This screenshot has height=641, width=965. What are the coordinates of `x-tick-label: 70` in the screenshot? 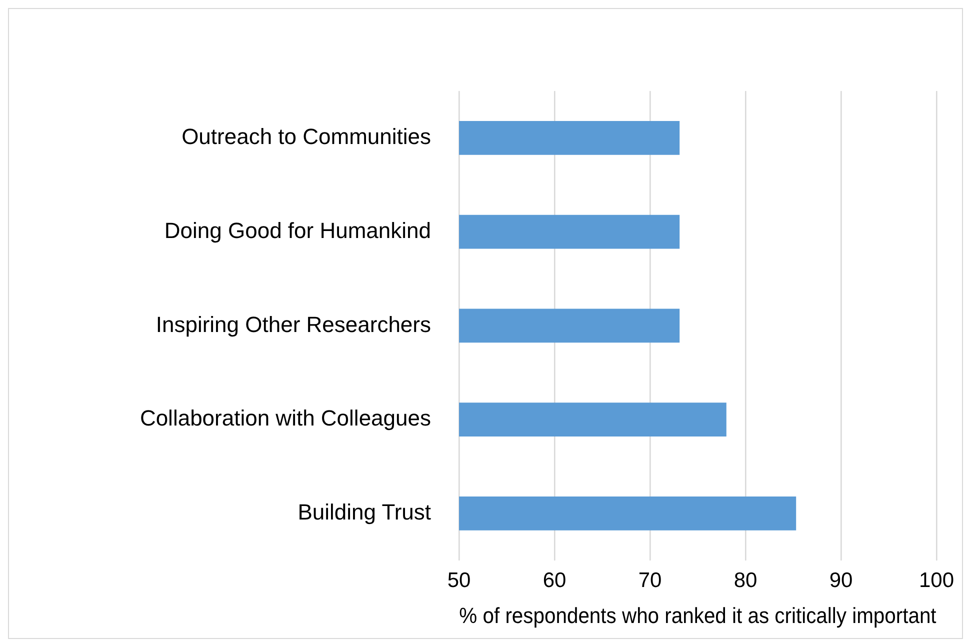 It's located at (650, 580).